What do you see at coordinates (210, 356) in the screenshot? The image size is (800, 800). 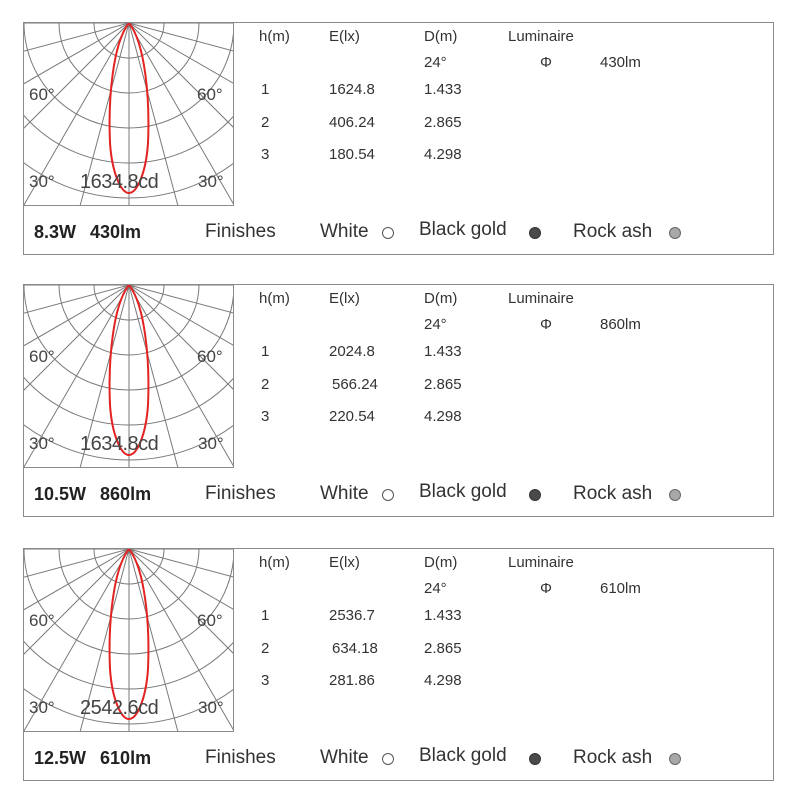 I see `angle-label-60-right: 60°` at bounding box center [210, 356].